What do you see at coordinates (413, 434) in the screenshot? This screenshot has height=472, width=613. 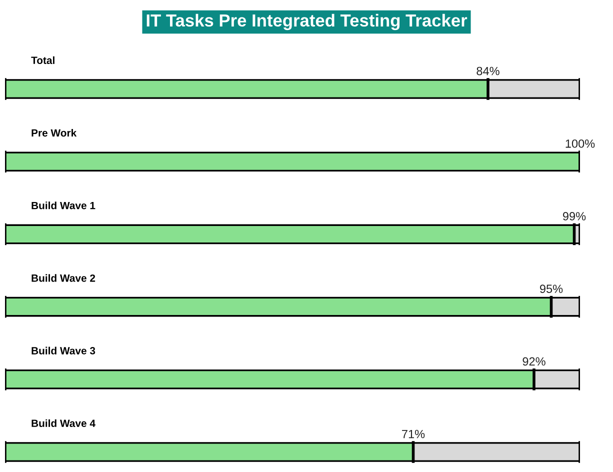 I see `data-label: 71%` at bounding box center [413, 434].